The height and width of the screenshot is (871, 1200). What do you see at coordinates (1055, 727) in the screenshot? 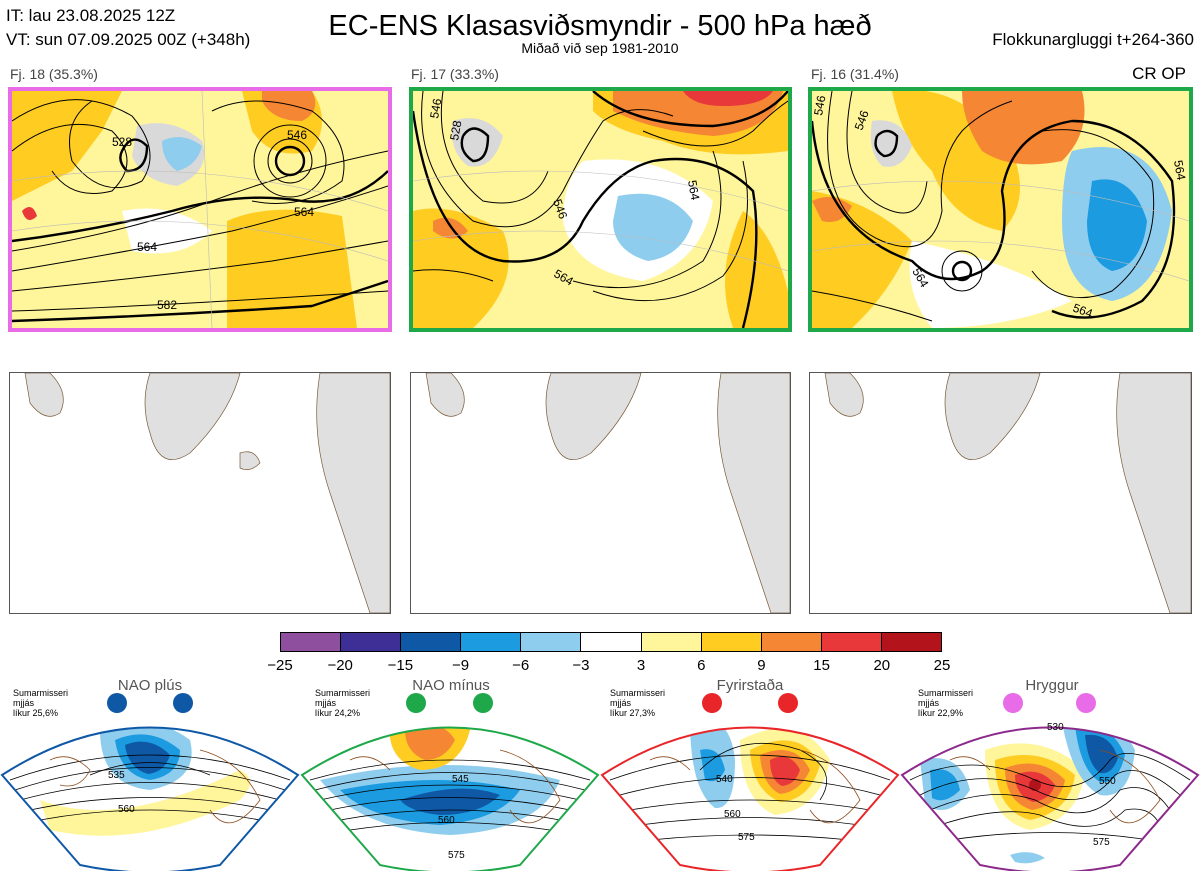
I see `contour-label: 530` at bounding box center [1055, 727].